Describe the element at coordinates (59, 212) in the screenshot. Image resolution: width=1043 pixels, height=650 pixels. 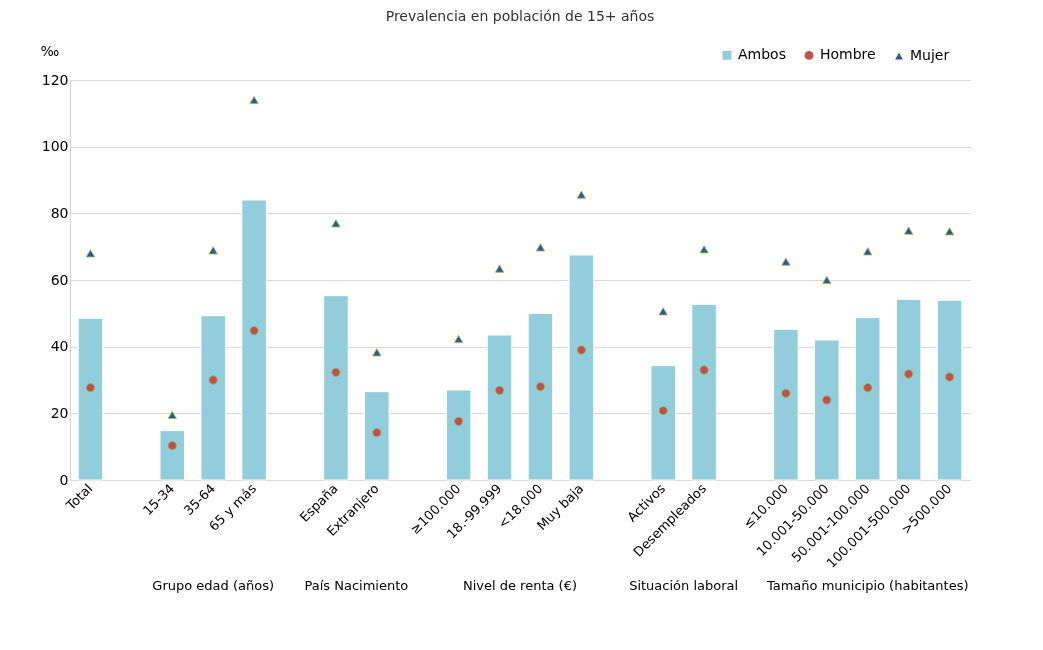
I see `y-tick-label: 80` at that location.